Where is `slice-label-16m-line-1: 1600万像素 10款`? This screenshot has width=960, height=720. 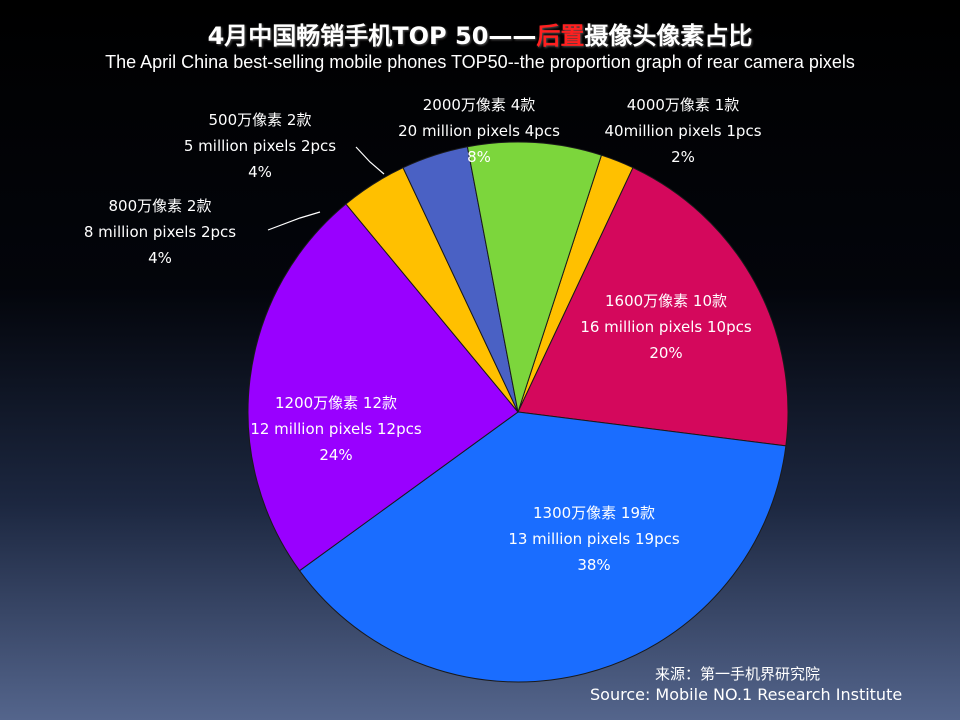
slice-label-16m-line-1: 1600万像素 10款 is located at coordinates (666, 301).